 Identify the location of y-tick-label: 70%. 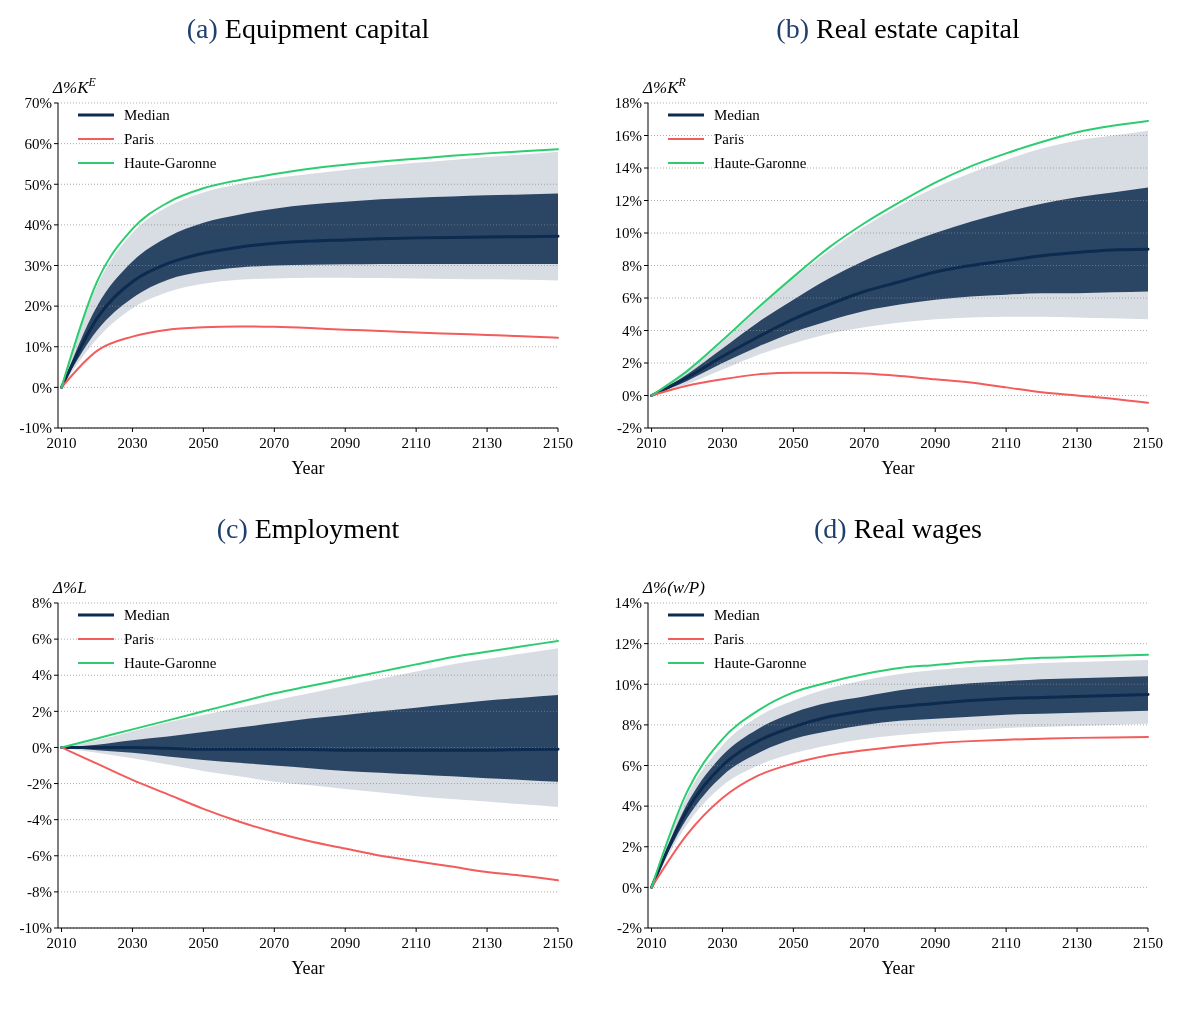
(38, 103).